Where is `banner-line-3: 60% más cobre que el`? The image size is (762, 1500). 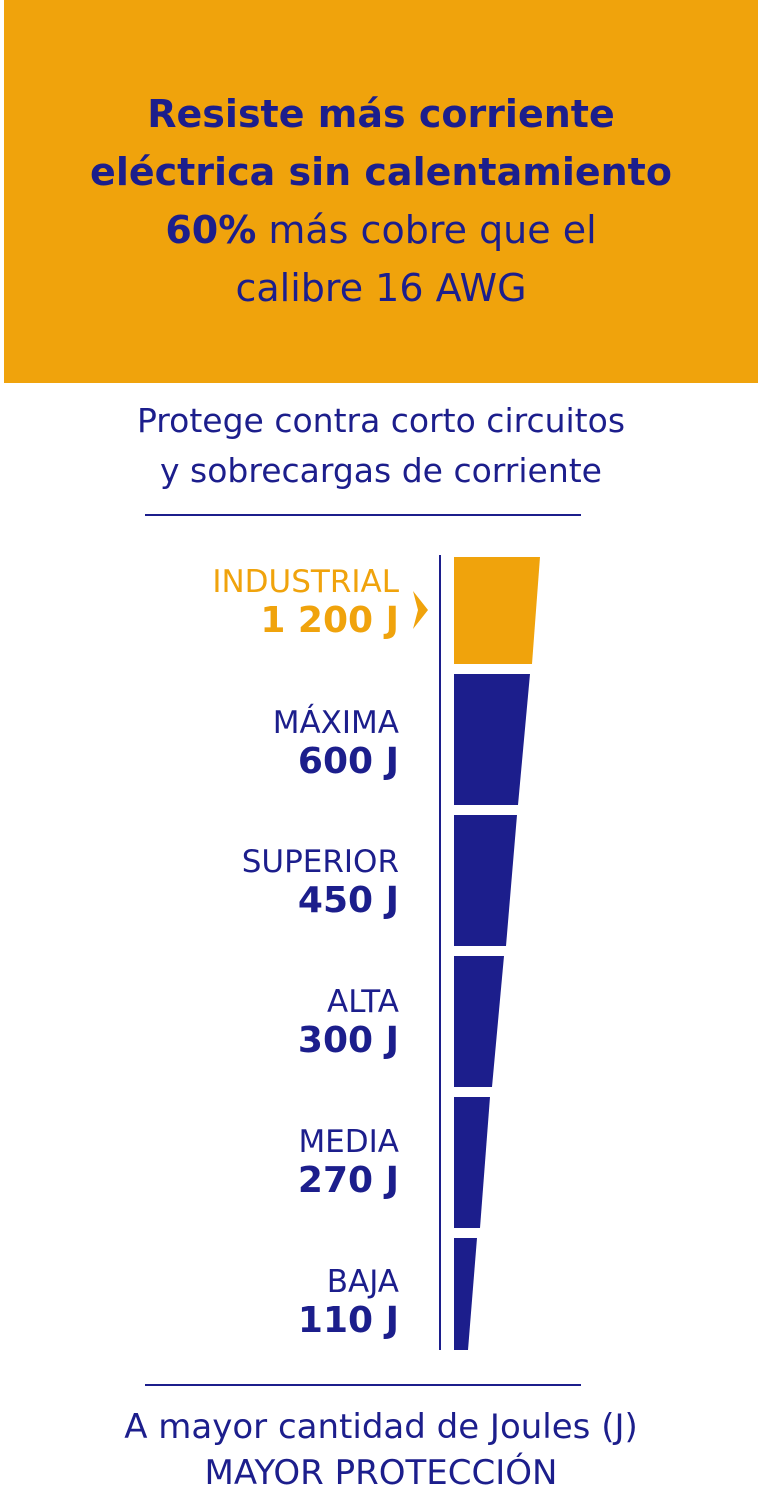 banner-line-3: 60% más cobre que el is located at coordinates (381, 230).